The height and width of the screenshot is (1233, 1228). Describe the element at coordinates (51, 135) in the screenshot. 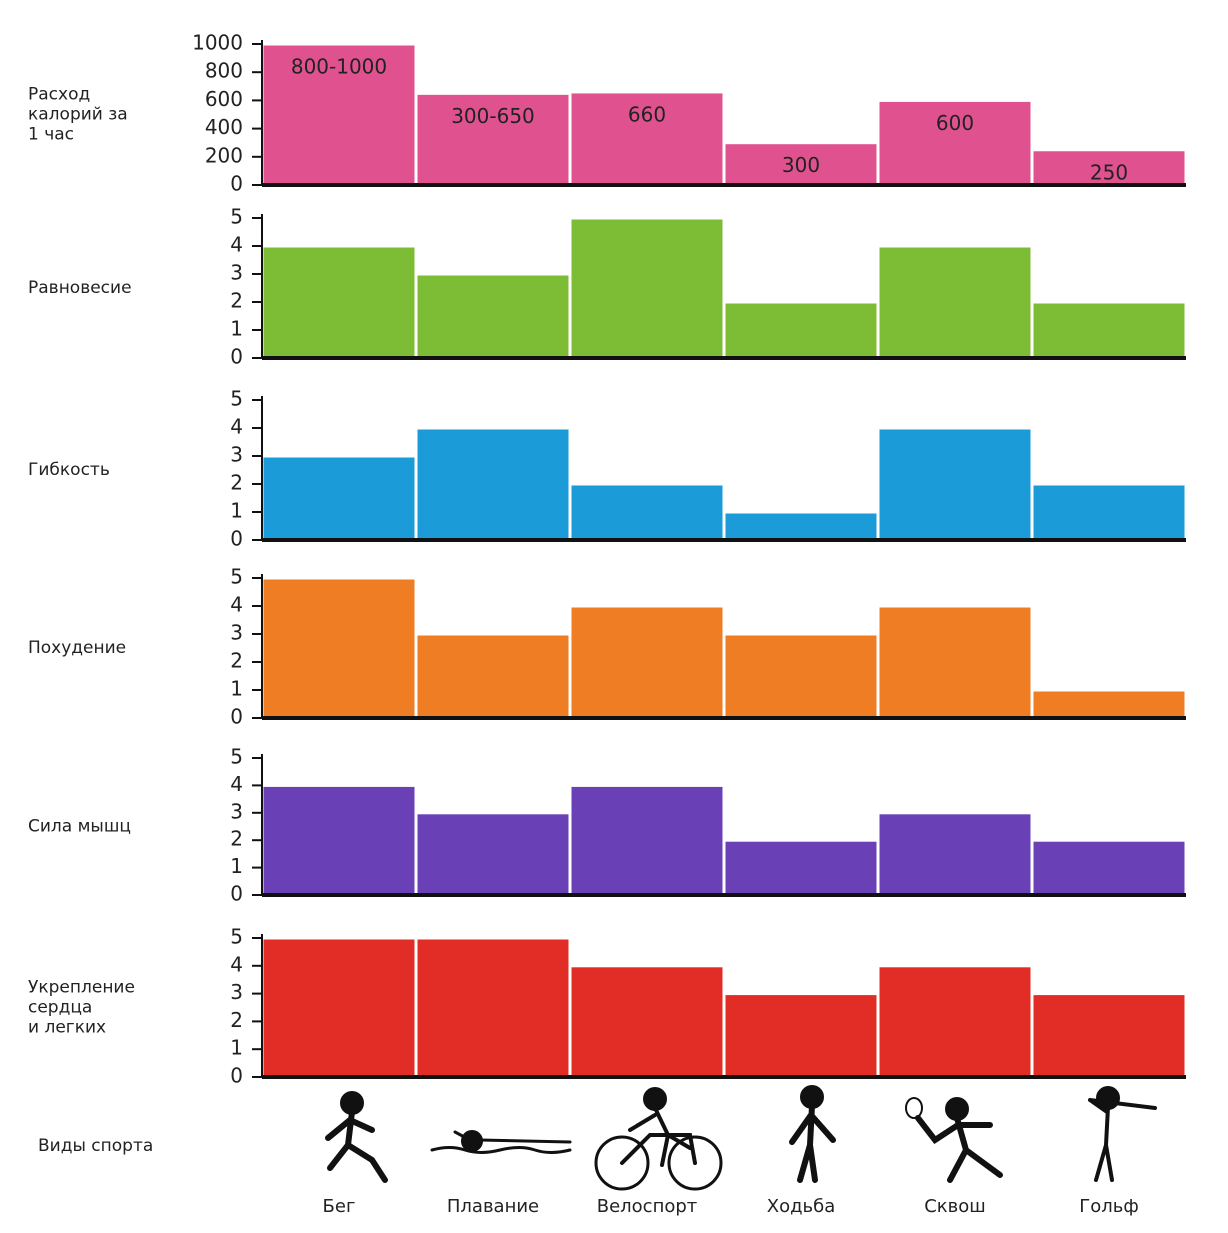

I see `y-axis-label: 1 час` at that location.